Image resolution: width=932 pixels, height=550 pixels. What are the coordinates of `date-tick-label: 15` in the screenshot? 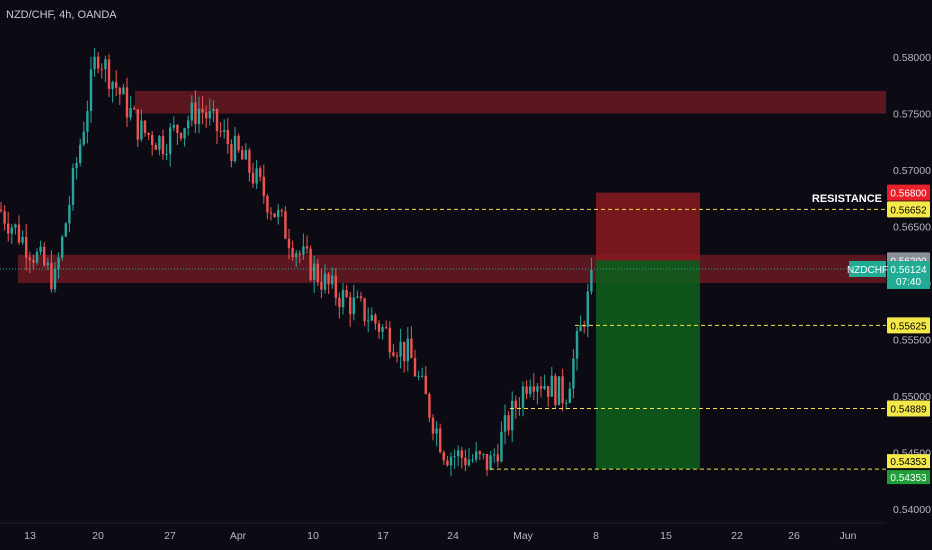 It's located at (666, 536).